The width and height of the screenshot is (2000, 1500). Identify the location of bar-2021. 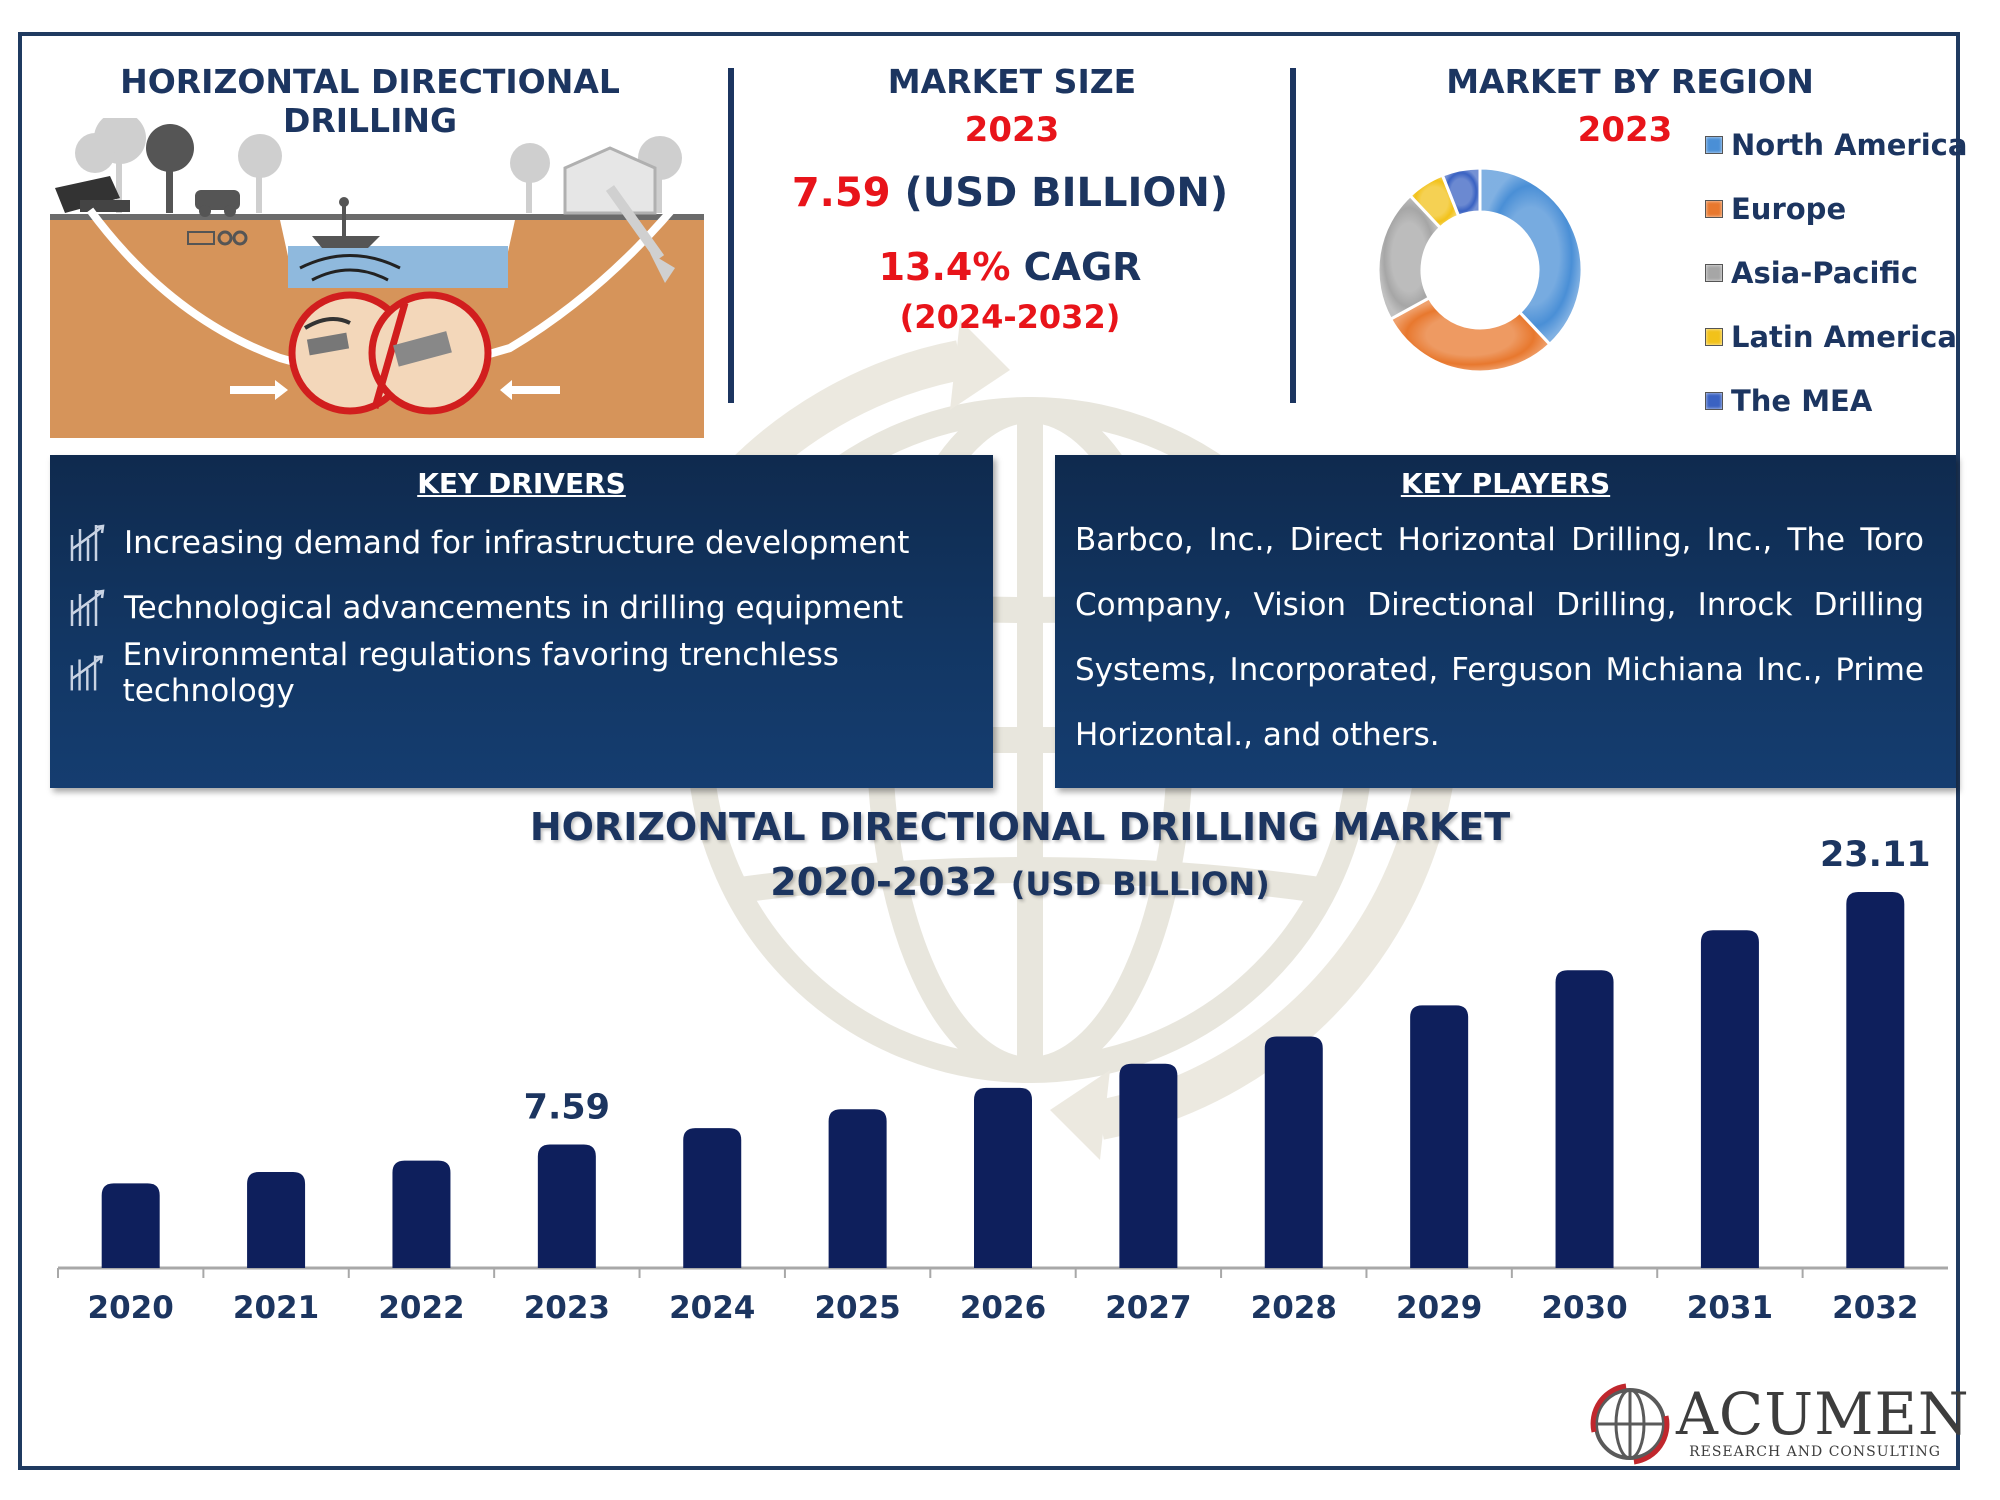
(276, 1220).